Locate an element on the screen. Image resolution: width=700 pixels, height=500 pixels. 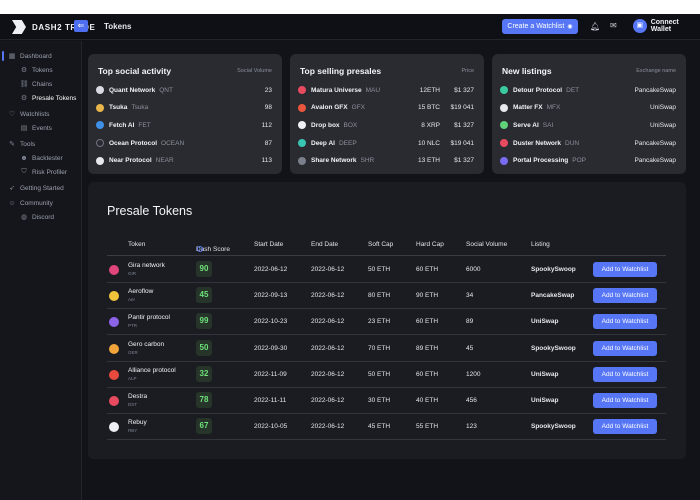
sidebar-item-label: Tokens is located at coordinates (42, 70).